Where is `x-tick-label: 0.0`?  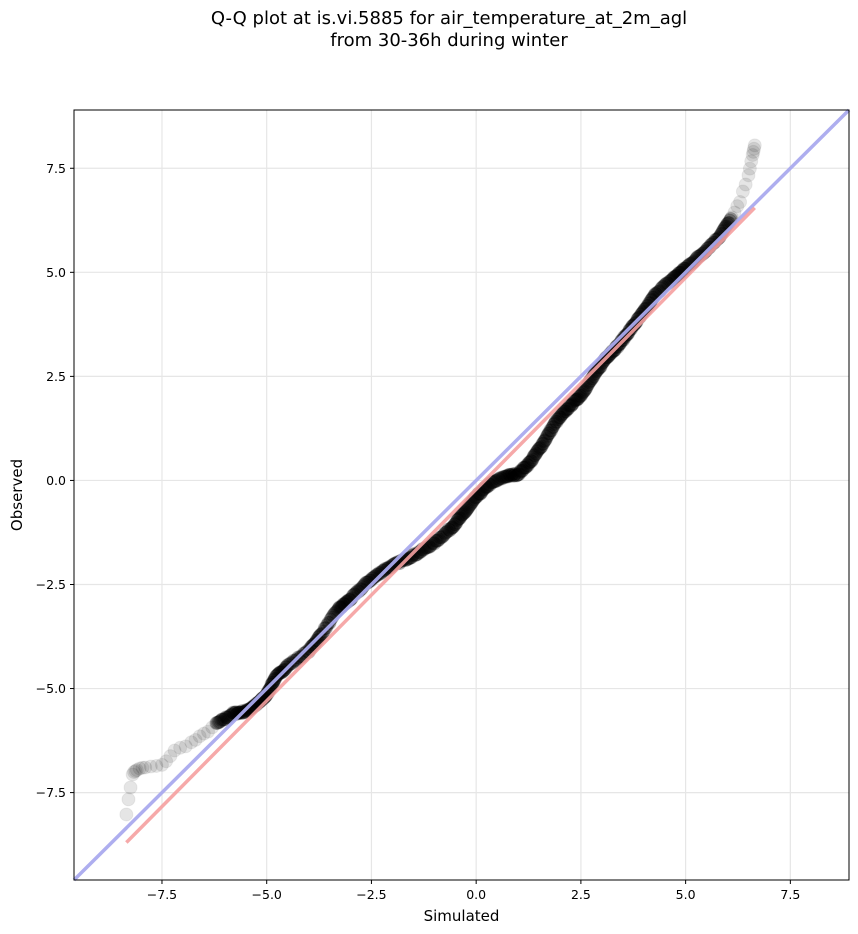 x-tick-label: 0.0 is located at coordinates (476, 894).